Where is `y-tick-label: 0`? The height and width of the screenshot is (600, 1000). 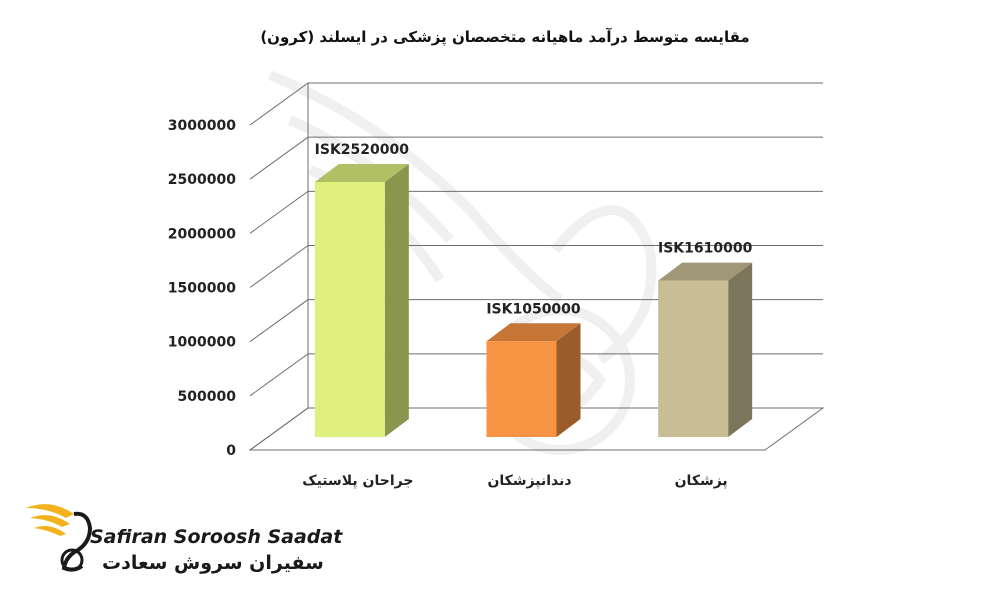
y-tick-label: 0 is located at coordinates (231, 451).